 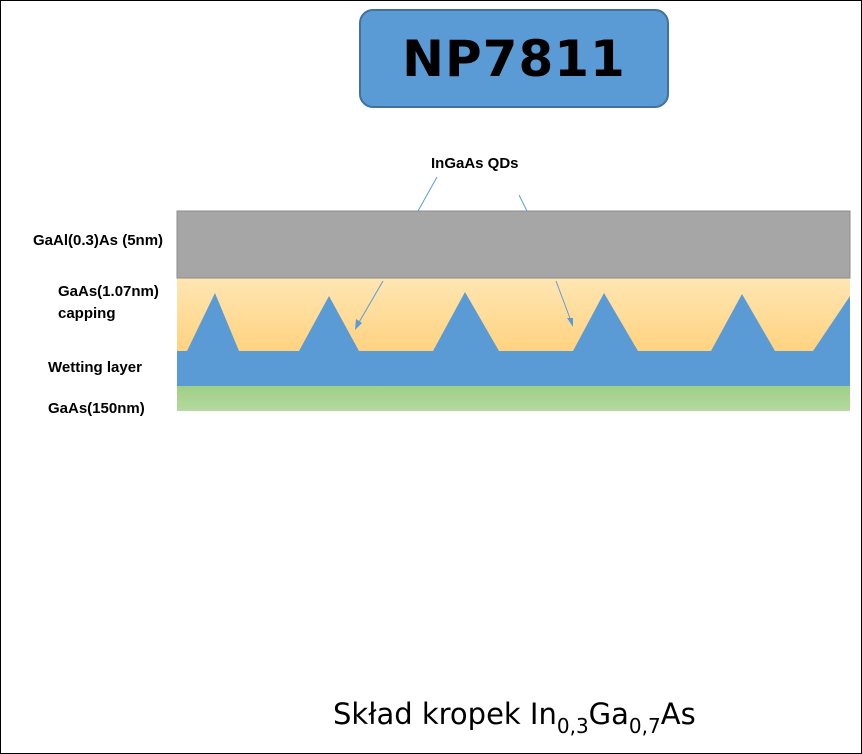 I want to click on sample-title-box: NP7811, so click(x=514, y=58).